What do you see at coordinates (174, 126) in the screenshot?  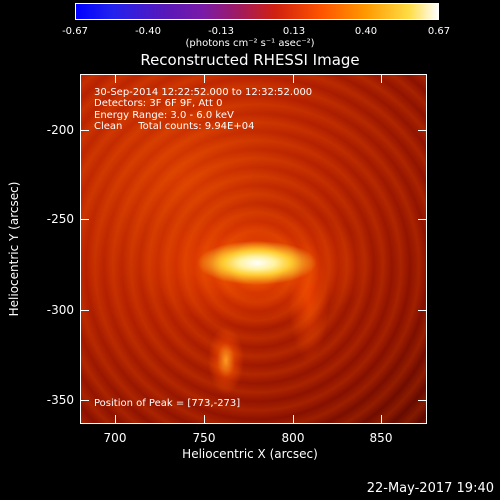 I see `info-total-counts: Clean Total counts: 9.94E+04` at bounding box center [174, 126].